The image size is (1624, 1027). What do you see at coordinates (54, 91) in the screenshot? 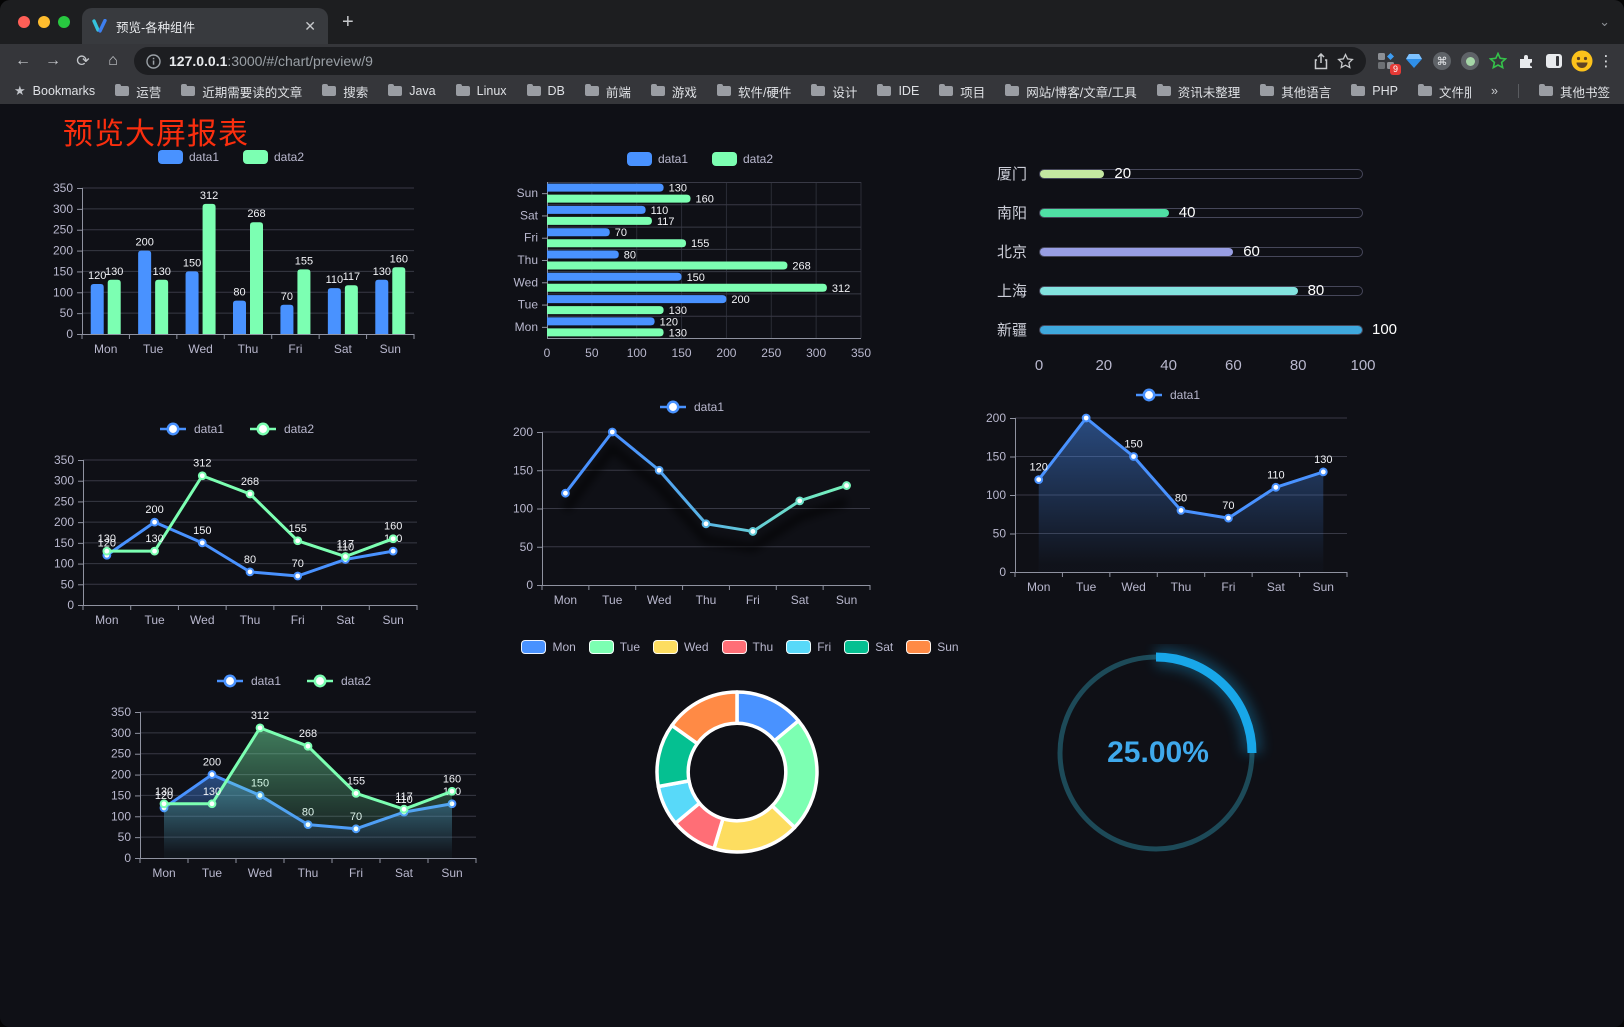
I see `bookmarks-root: ★ Bookmarks` at bounding box center [54, 91].